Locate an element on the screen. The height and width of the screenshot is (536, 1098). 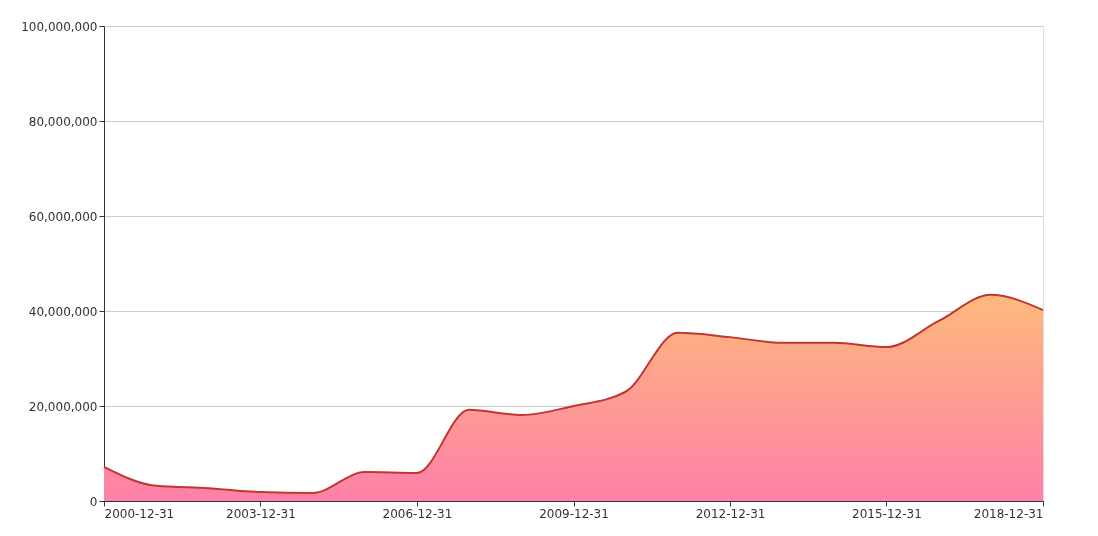
x-tick-label: 2012-12-31 is located at coordinates (730, 513).